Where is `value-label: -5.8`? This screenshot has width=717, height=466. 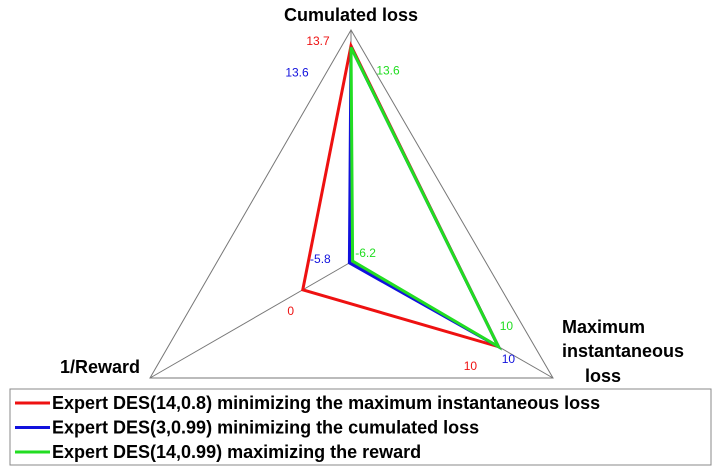
value-label: -5.8 is located at coordinates (320, 259).